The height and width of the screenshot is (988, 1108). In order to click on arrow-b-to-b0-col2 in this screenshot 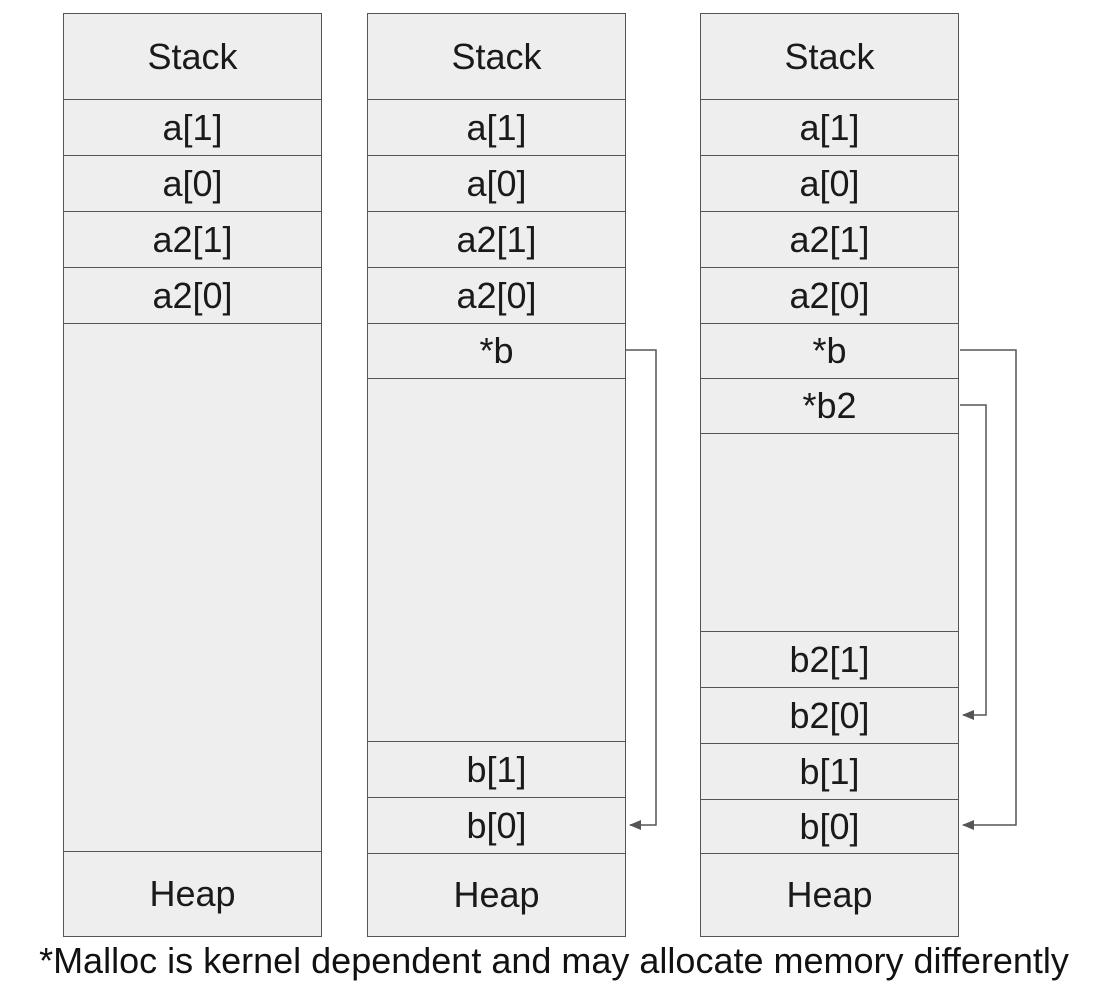, I will do `click(641, 589)`.